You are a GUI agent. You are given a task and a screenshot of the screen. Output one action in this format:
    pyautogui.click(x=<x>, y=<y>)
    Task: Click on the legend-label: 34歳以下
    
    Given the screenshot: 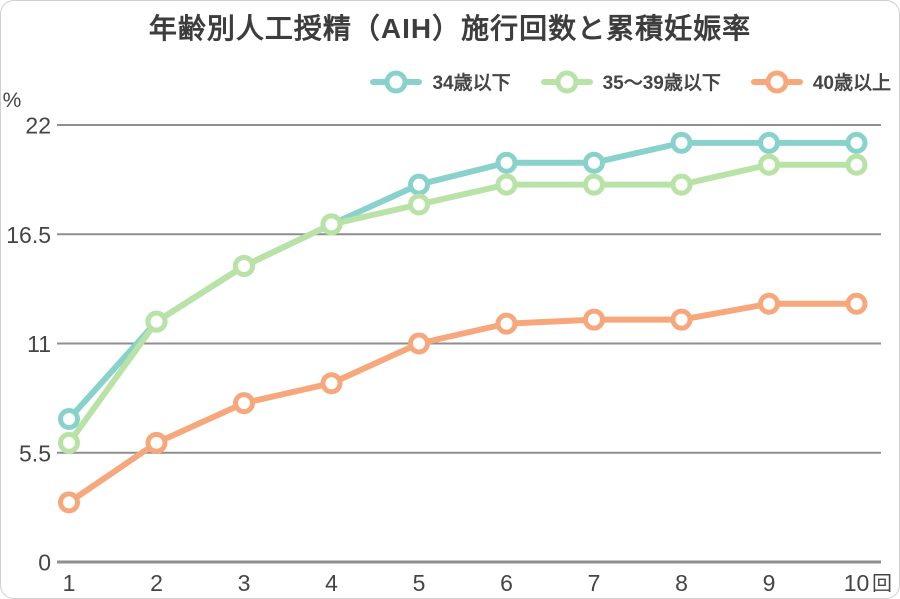 What is the action you would take?
    pyautogui.click(x=471, y=83)
    